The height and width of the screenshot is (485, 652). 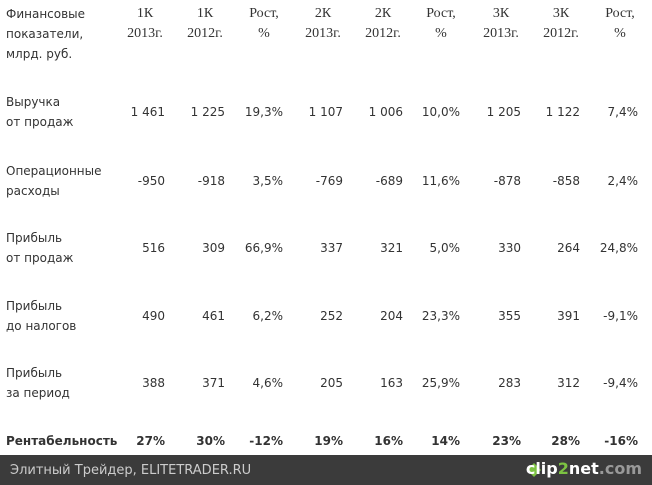 I want to click on cell: 391, so click(x=568, y=316).